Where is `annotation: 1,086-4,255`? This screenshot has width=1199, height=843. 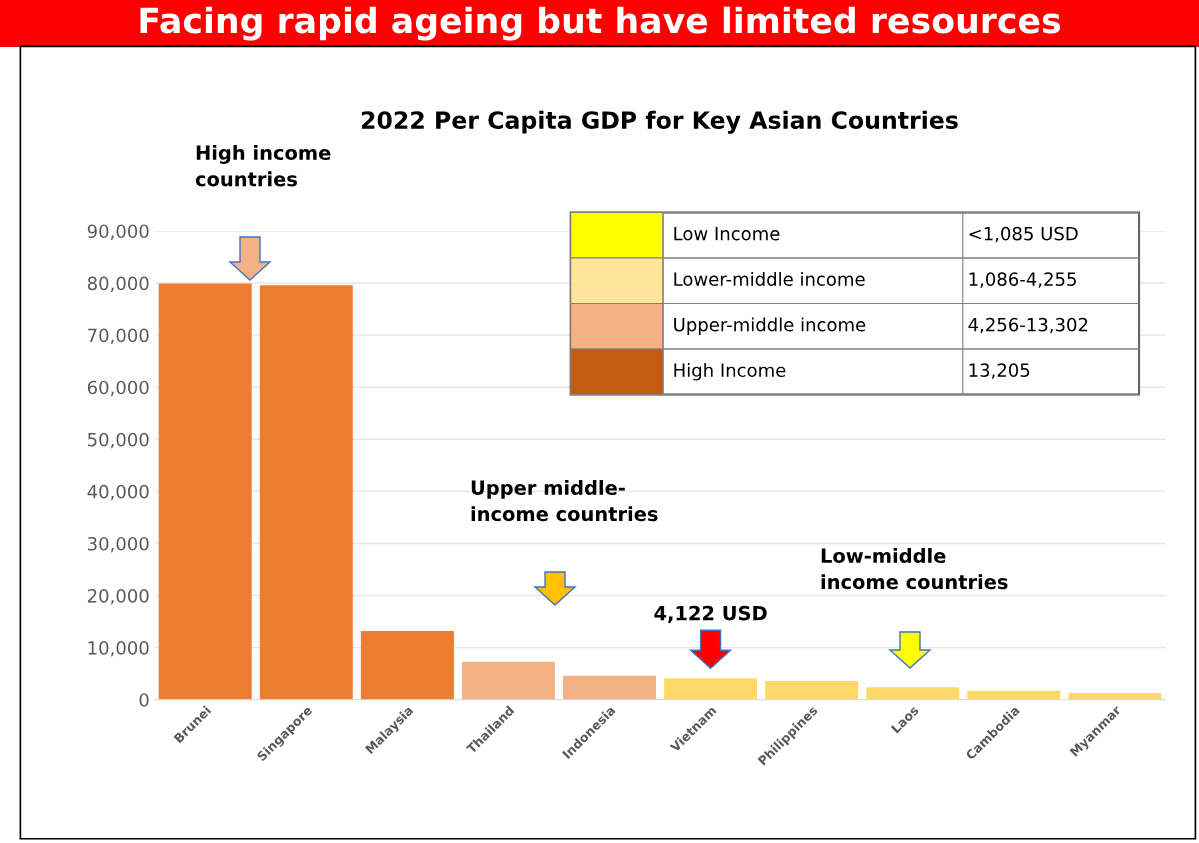
annotation: 1,086-4,255 is located at coordinates (1022, 280).